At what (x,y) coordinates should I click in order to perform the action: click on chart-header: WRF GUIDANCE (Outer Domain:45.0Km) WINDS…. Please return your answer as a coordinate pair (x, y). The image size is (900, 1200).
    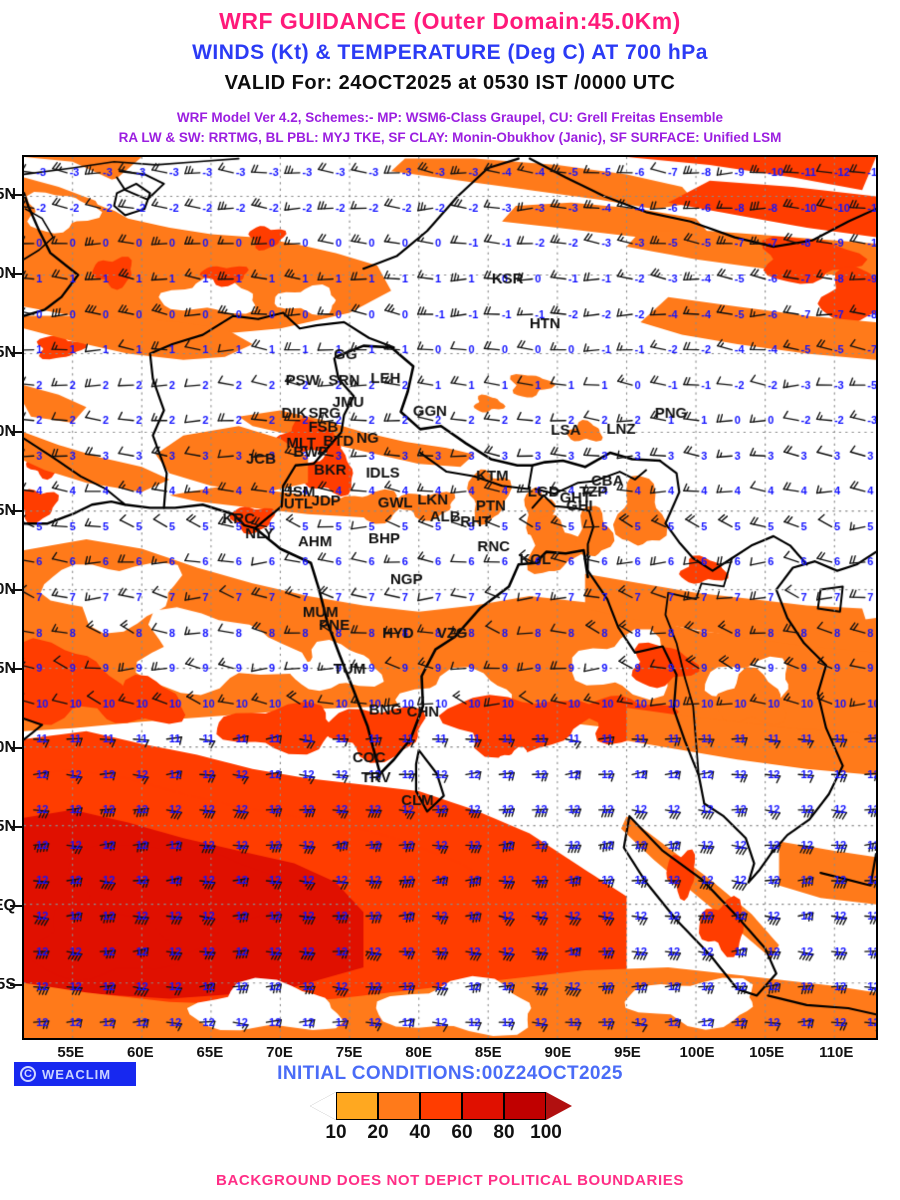
    Looking at the image, I should click on (450, 76).